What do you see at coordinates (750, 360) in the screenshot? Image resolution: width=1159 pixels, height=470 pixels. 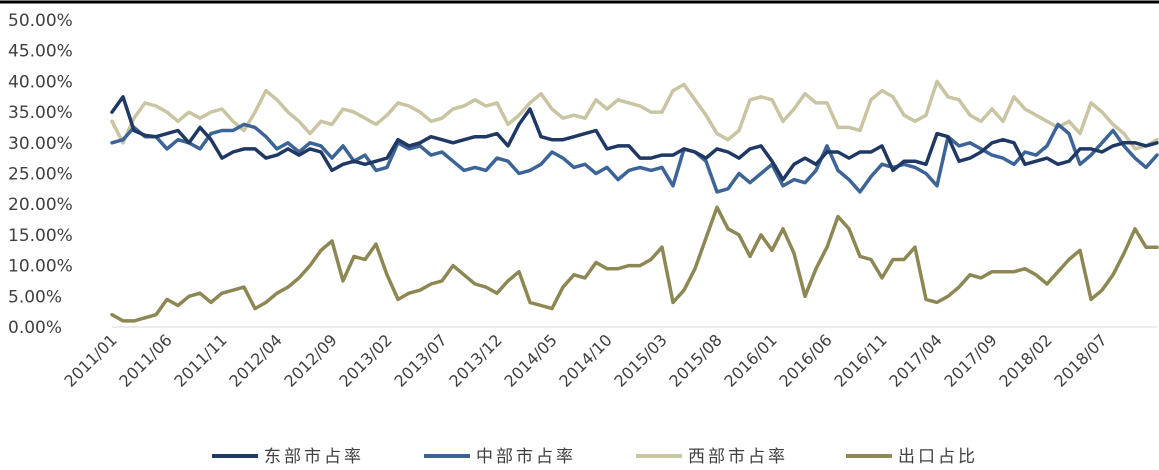 I see `x-tick-label: 2016/01` at bounding box center [750, 360].